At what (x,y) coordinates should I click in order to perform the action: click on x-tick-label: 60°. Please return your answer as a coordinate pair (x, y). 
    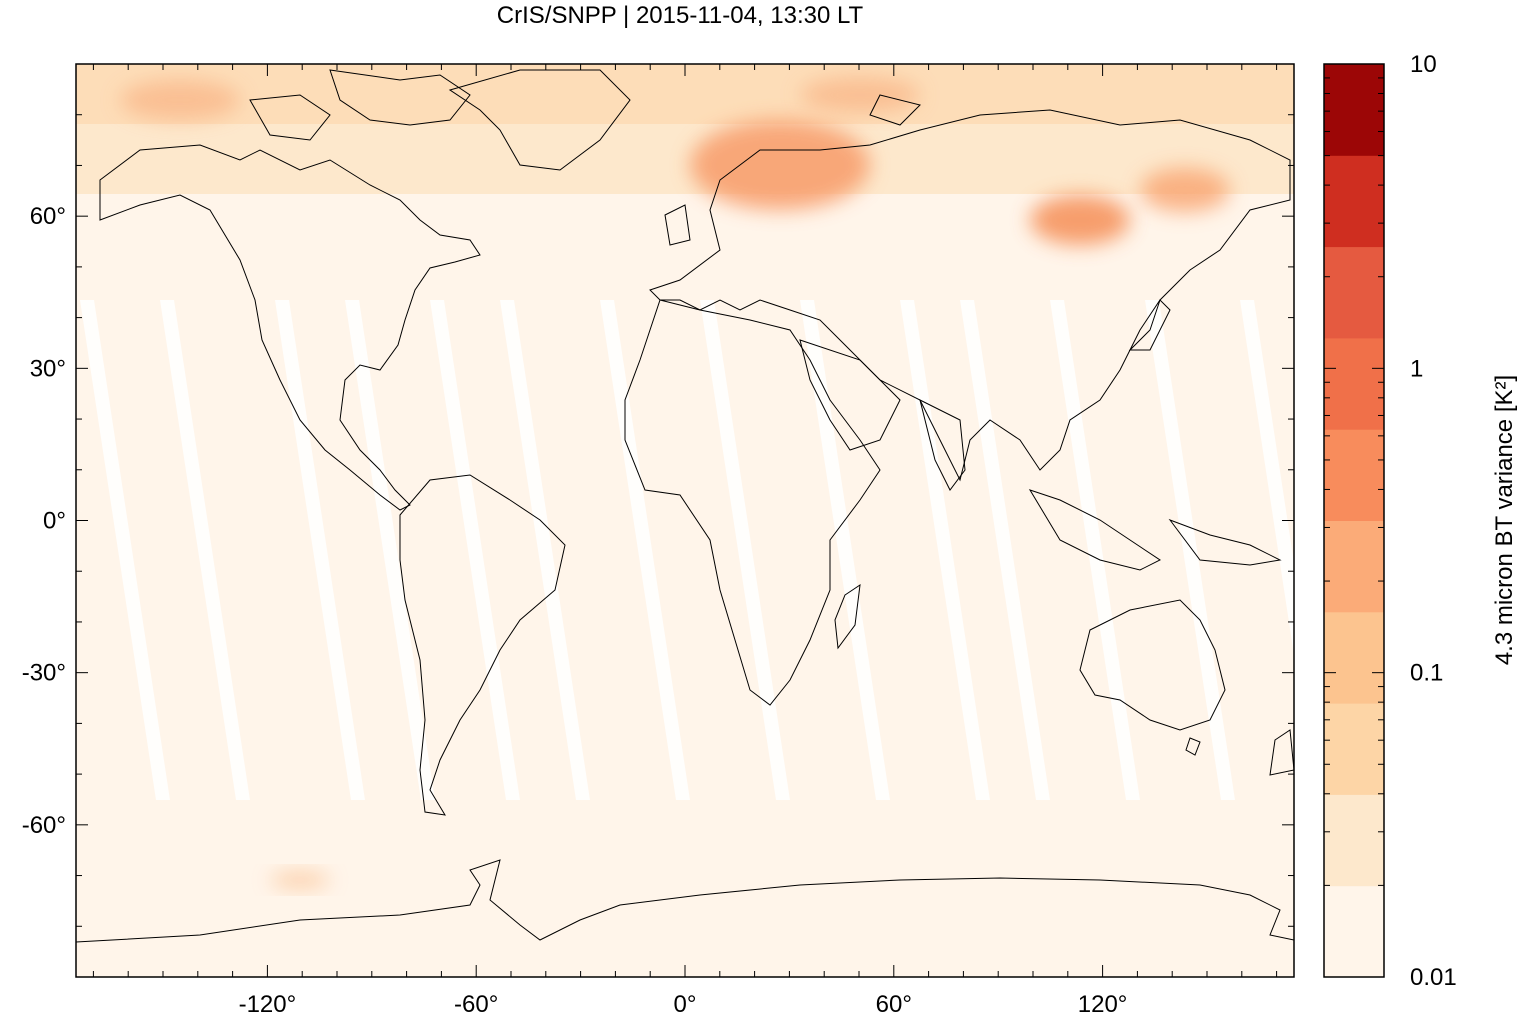
    Looking at the image, I should click on (894, 1004).